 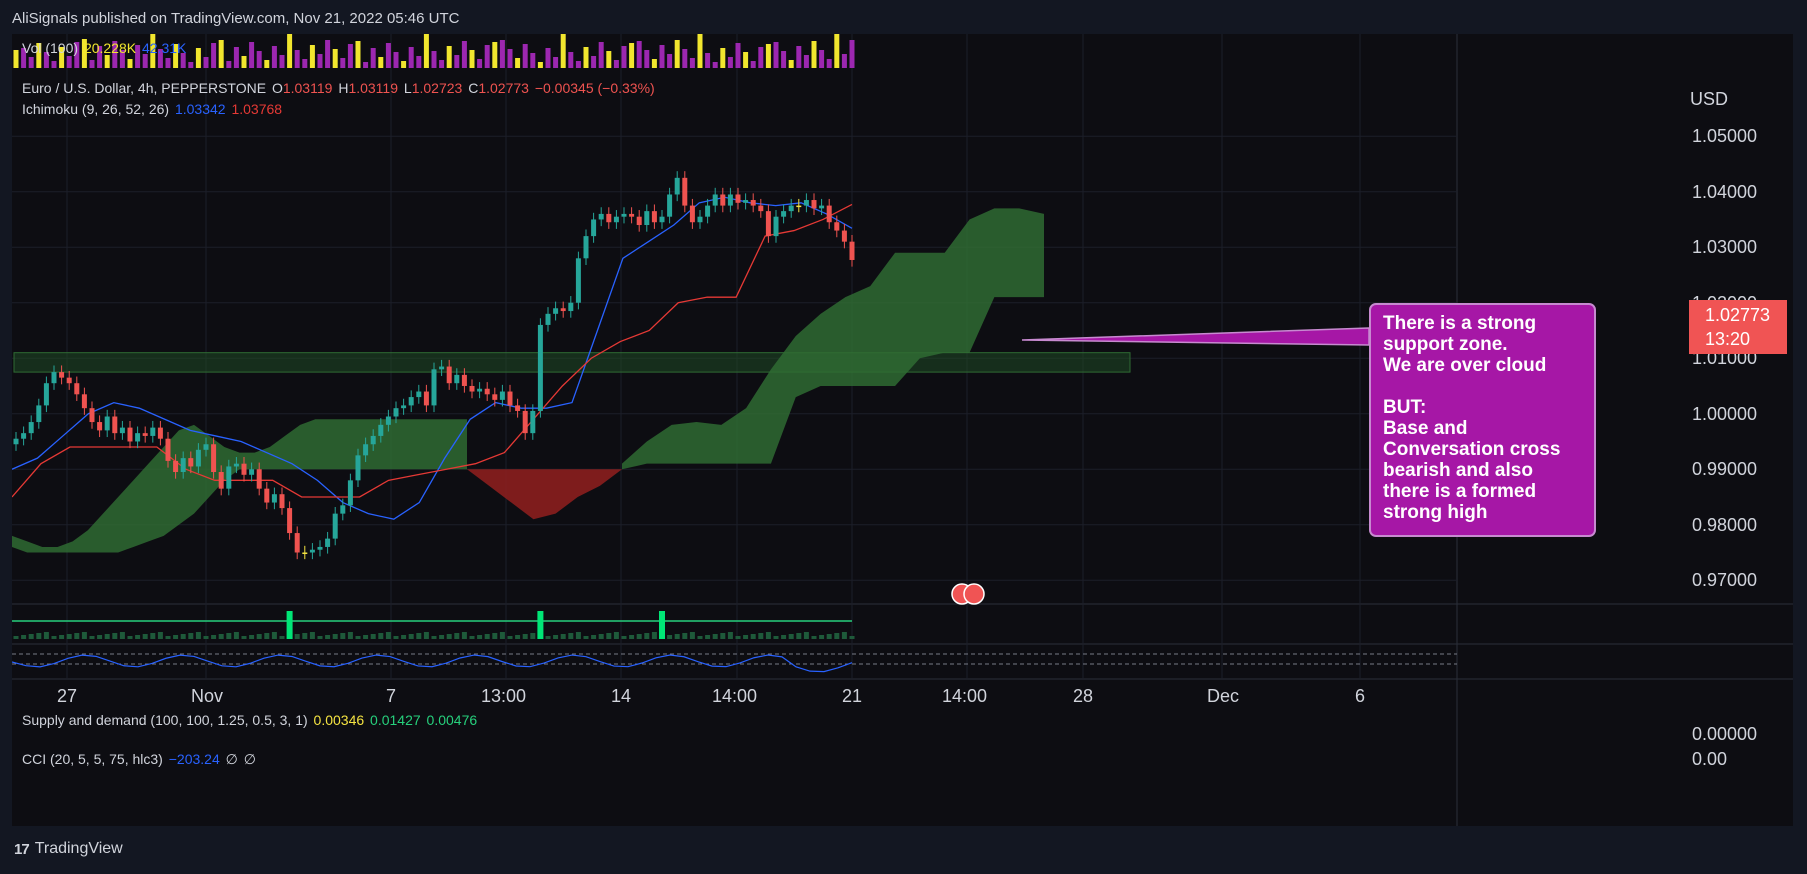 I want to click on price-tick-label: 0.98000, so click(x=1725, y=524).